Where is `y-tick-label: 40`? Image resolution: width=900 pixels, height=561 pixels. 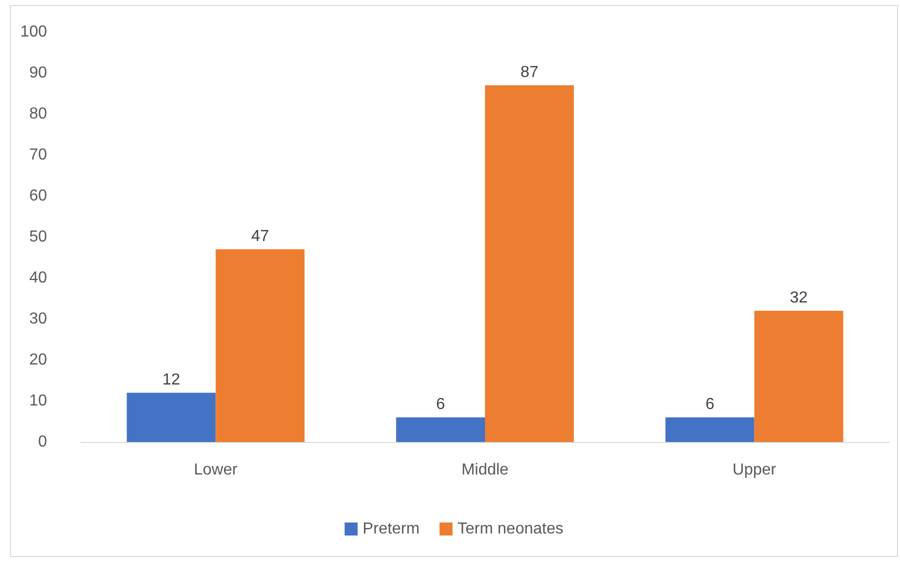
y-tick-label: 40 is located at coordinates (38, 278).